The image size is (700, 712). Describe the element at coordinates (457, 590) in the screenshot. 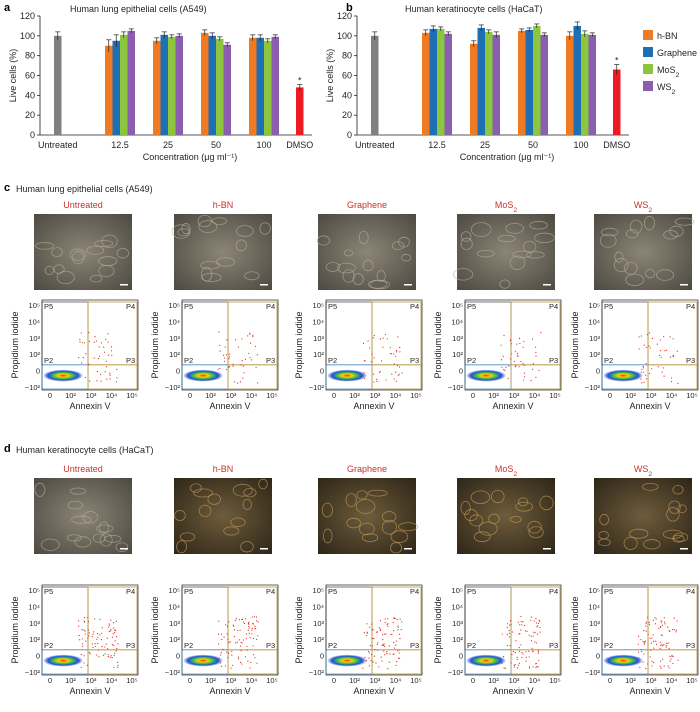

I see `flow-y-tick-label: 10⁵` at that location.